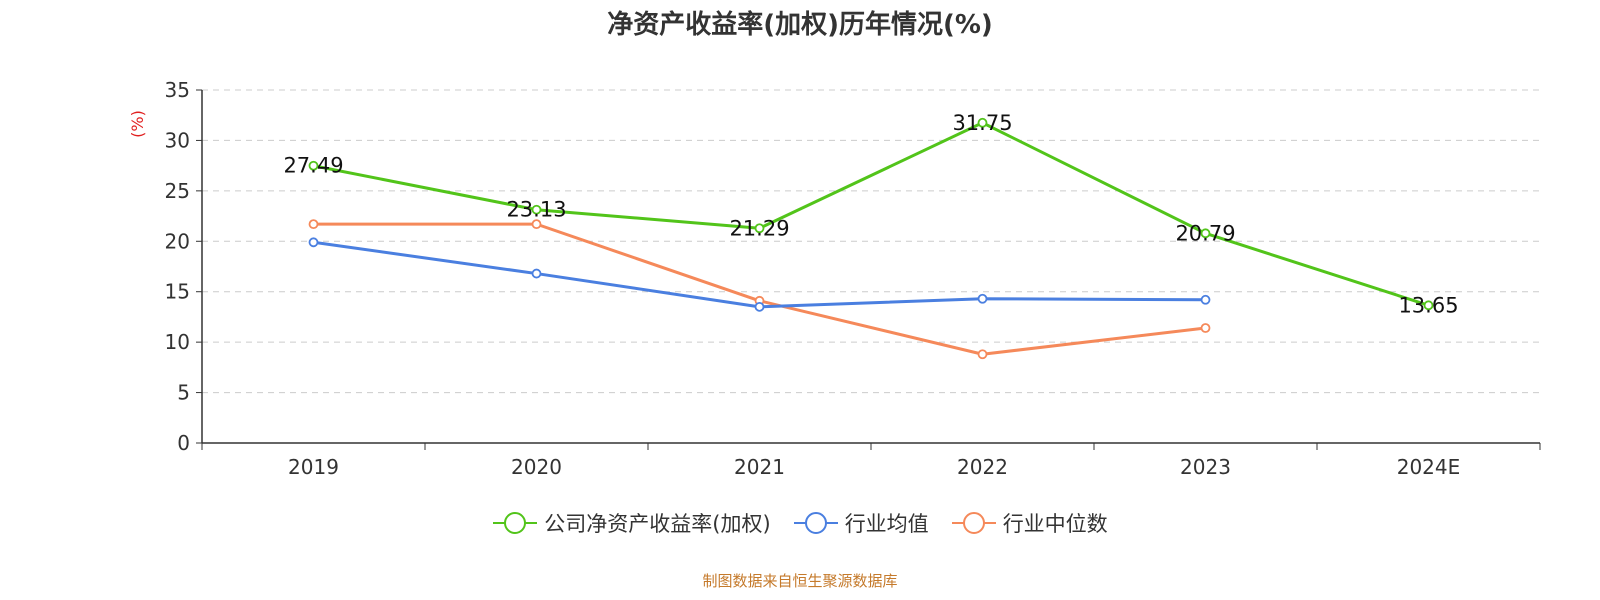 Image resolution: width=1600 pixels, height=600 pixels. I want to click on legend-item-industry-mean: 行业均值, so click(861, 523).